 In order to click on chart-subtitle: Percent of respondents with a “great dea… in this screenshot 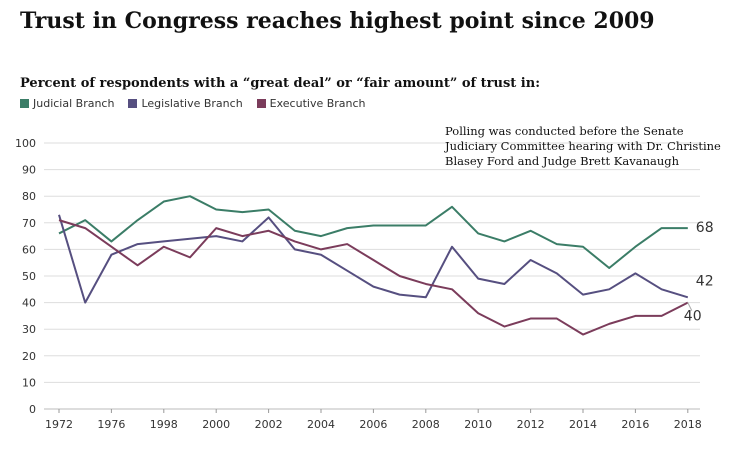, I will do `click(280, 83)`.